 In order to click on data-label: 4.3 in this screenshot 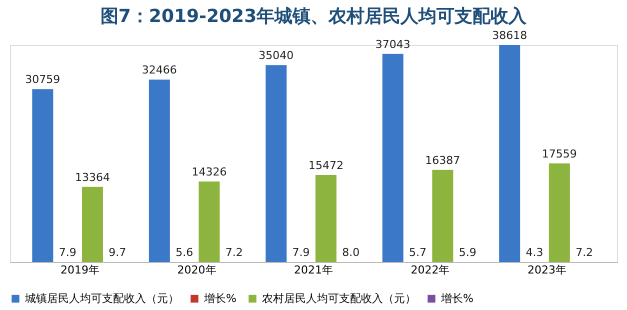, I will do `click(535, 252)`.